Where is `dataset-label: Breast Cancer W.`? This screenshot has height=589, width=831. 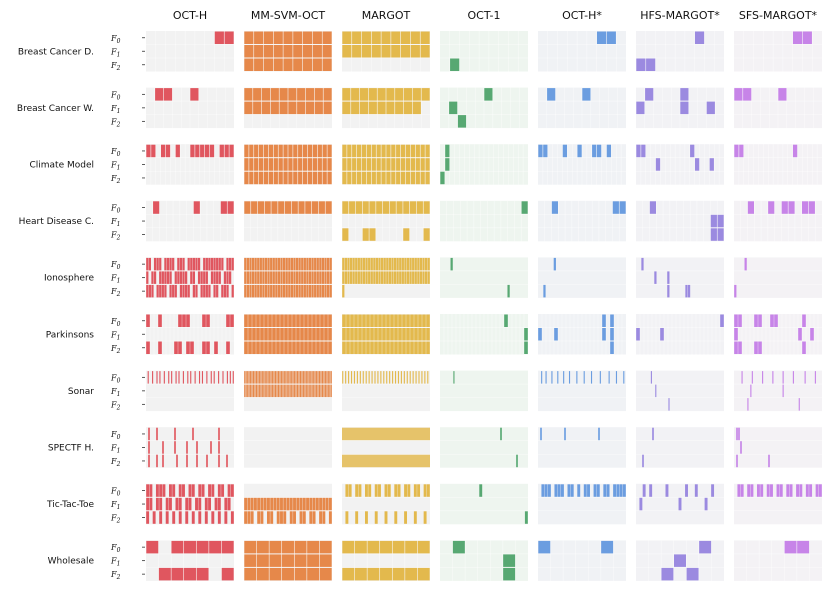
dataset-label: Breast Cancer W. is located at coordinates (55, 109).